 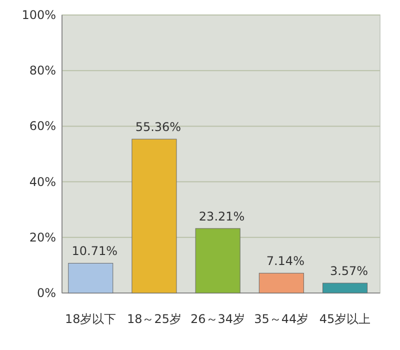 What do you see at coordinates (281, 319) in the screenshot?
I see `x-tick-label: 35～44岁` at bounding box center [281, 319].